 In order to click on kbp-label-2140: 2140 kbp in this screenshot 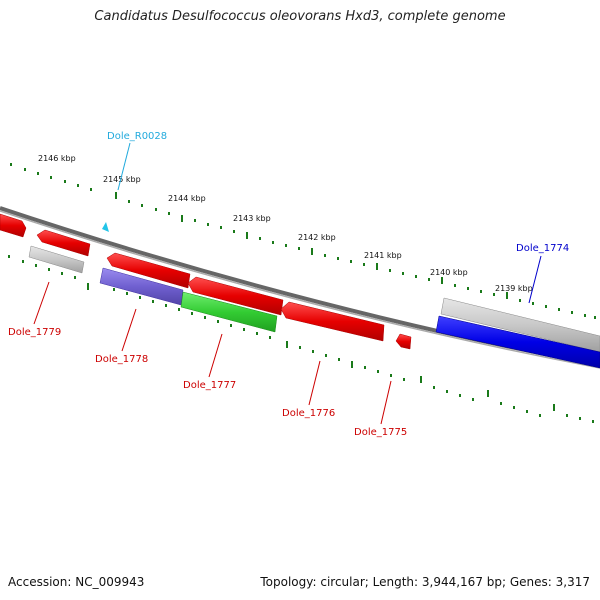, I will do `click(449, 272)`.